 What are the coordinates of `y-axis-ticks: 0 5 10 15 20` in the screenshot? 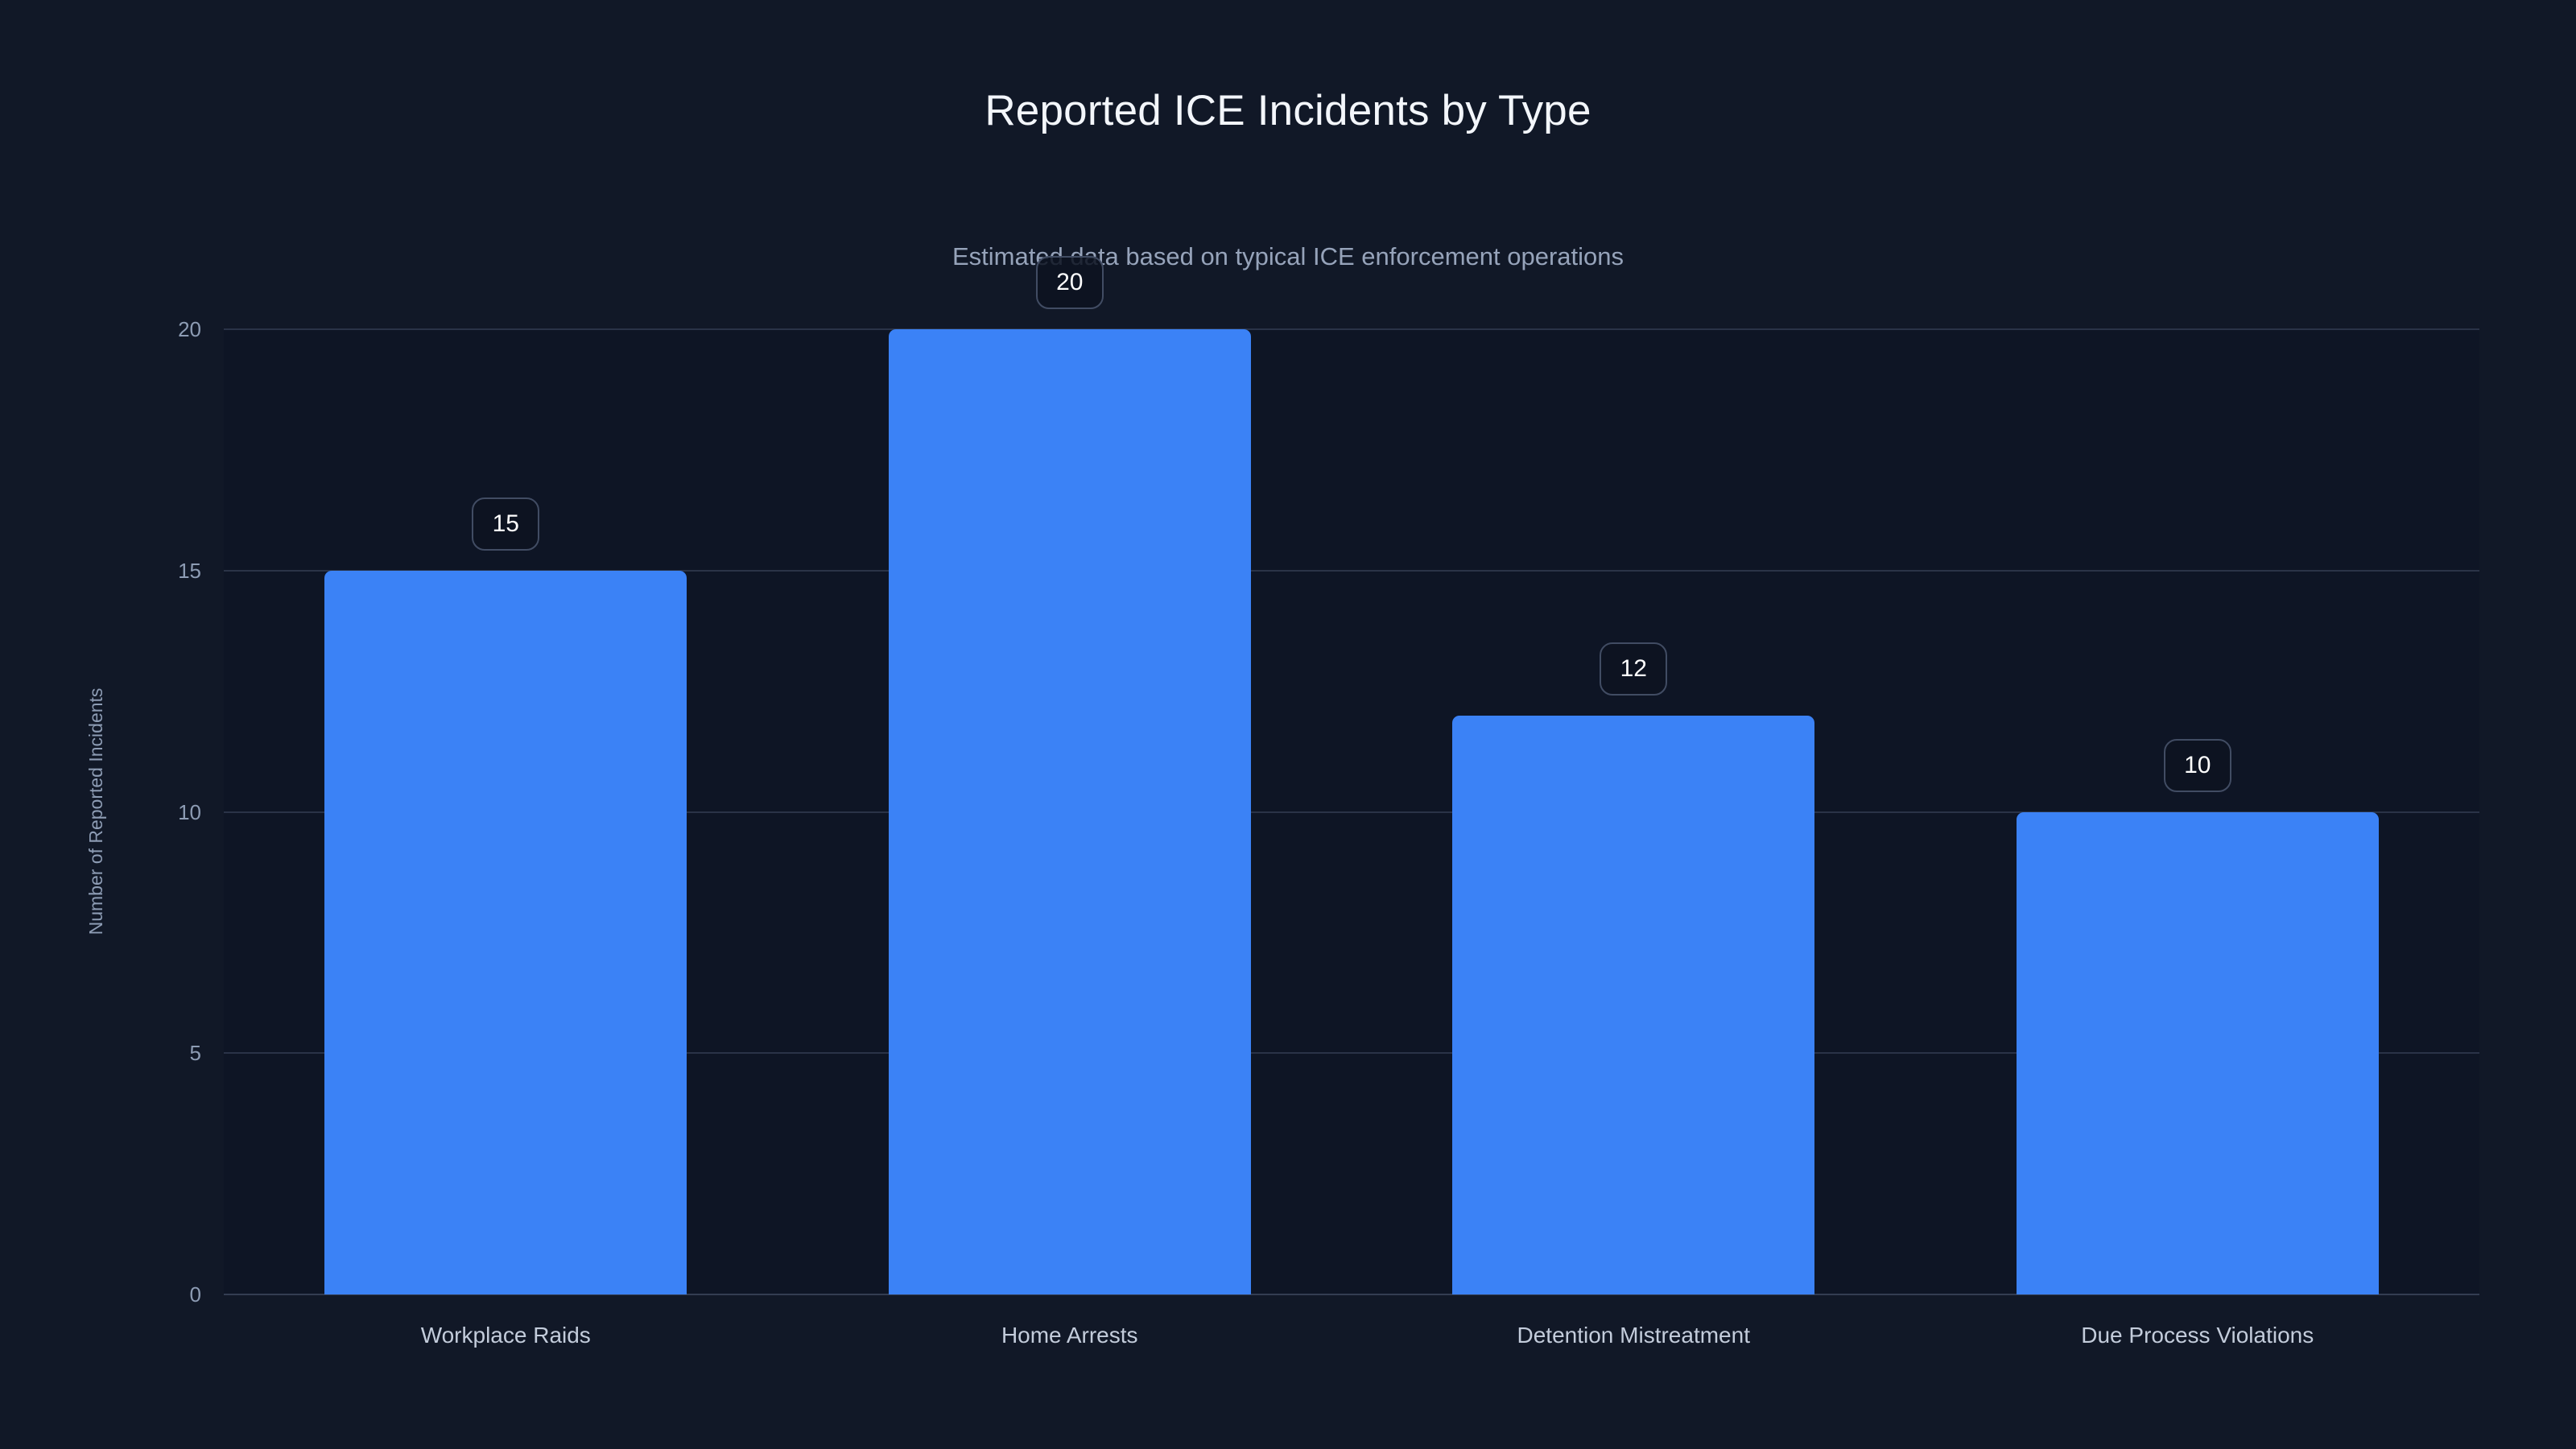 It's located at (121, 812).